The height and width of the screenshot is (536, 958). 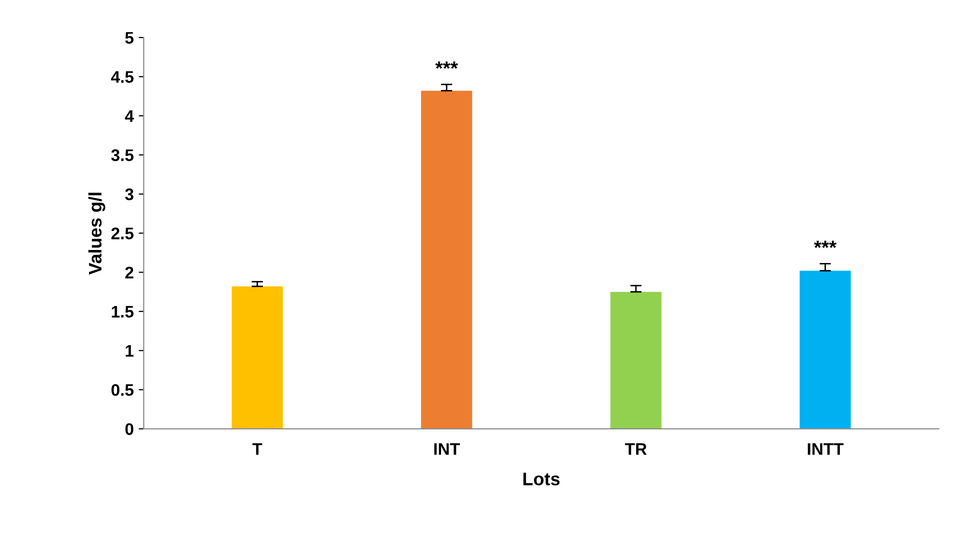 I want to click on y-tick-label: 0.5, so click(x=122, y=390).